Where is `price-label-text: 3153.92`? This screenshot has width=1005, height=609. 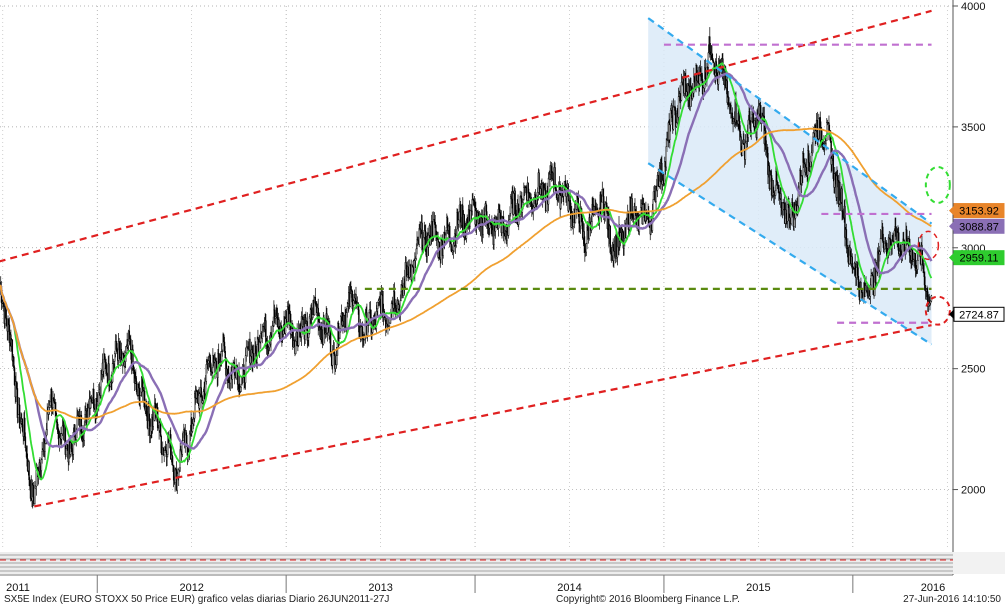
price-label-text: 3153.92 is located at coordinates (979, 212).